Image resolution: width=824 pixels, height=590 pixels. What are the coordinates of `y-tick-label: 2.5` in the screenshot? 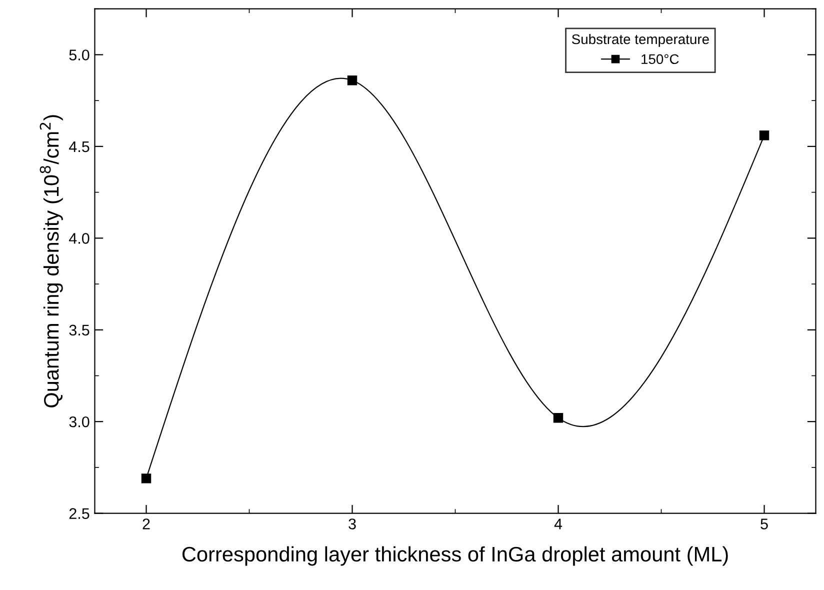 It's located at (79, 513).